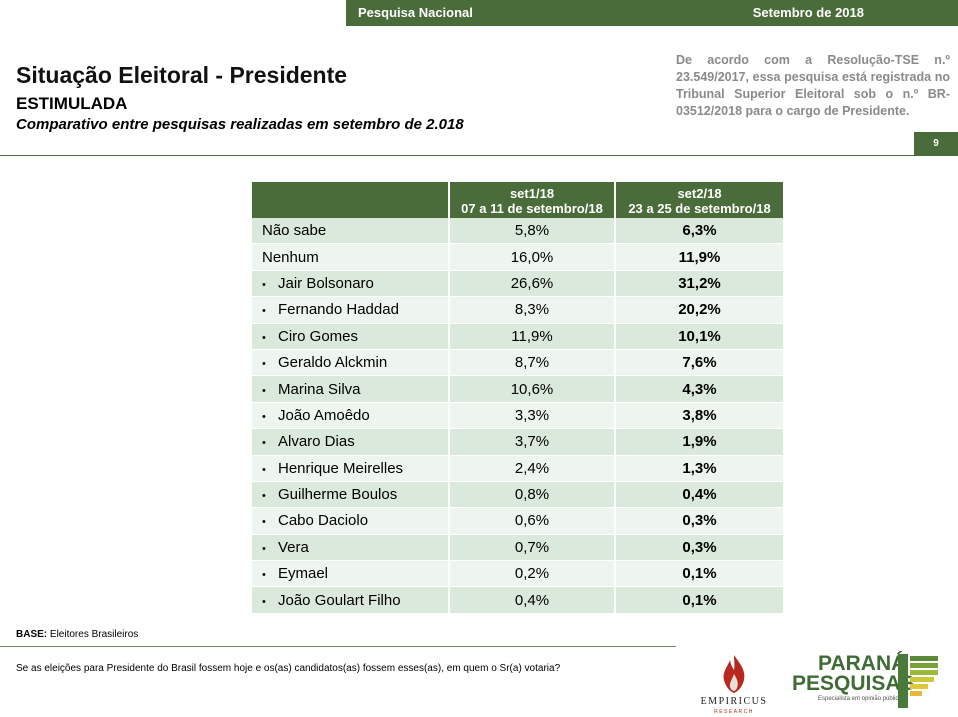 This screenshot has width=958, height=717. I want to click on value-set2: 10,1%, so click(699, 336).